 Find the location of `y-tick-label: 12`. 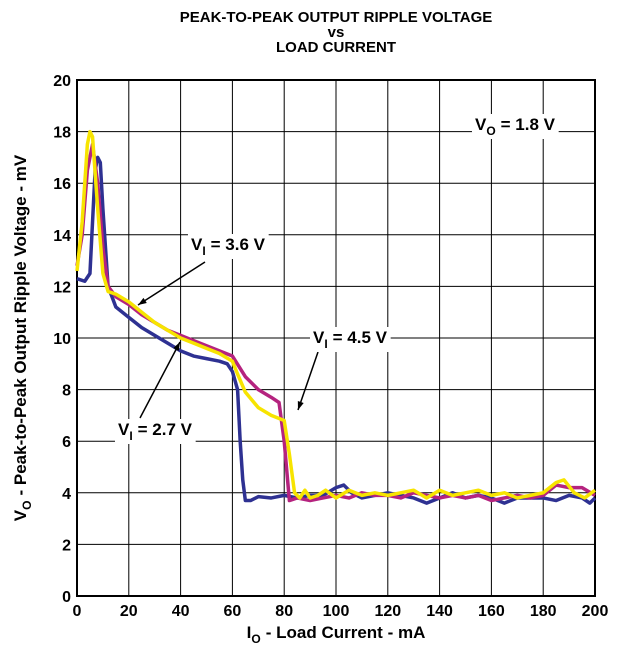

y-tick-label: 12 is located at coordinates (62, 287).